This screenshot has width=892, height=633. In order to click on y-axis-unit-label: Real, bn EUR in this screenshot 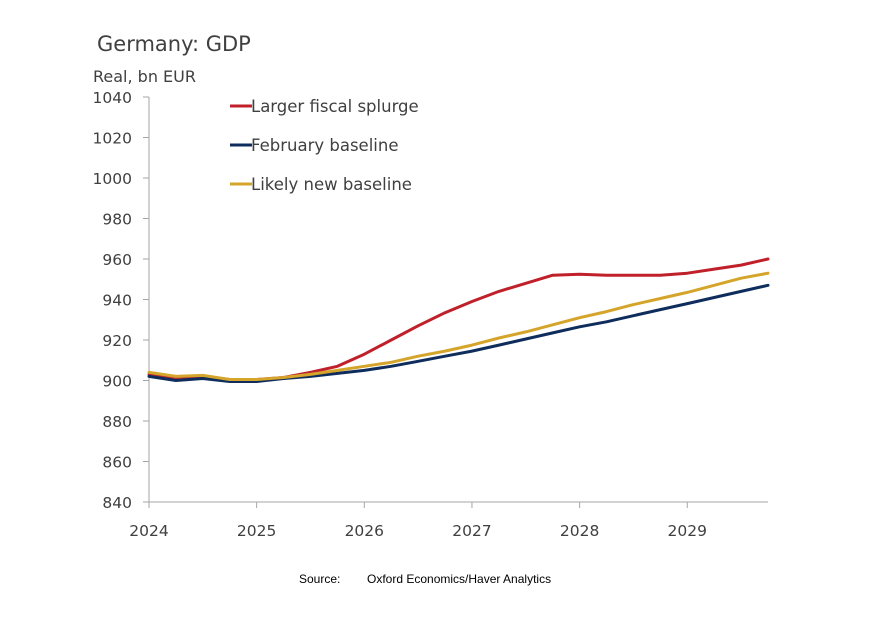, I will do `click(144, 76)`.